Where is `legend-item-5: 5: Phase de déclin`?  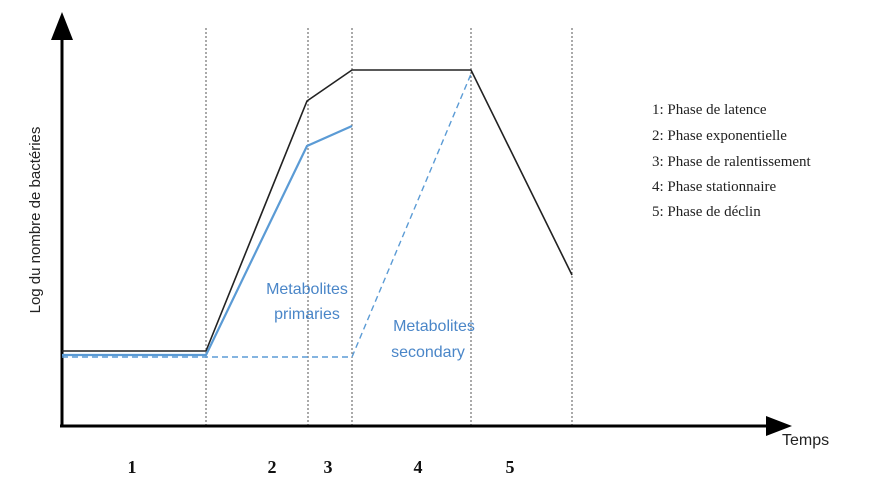 legend-item-5: 5: Phase de déclin is located at coordinates (706, 212).